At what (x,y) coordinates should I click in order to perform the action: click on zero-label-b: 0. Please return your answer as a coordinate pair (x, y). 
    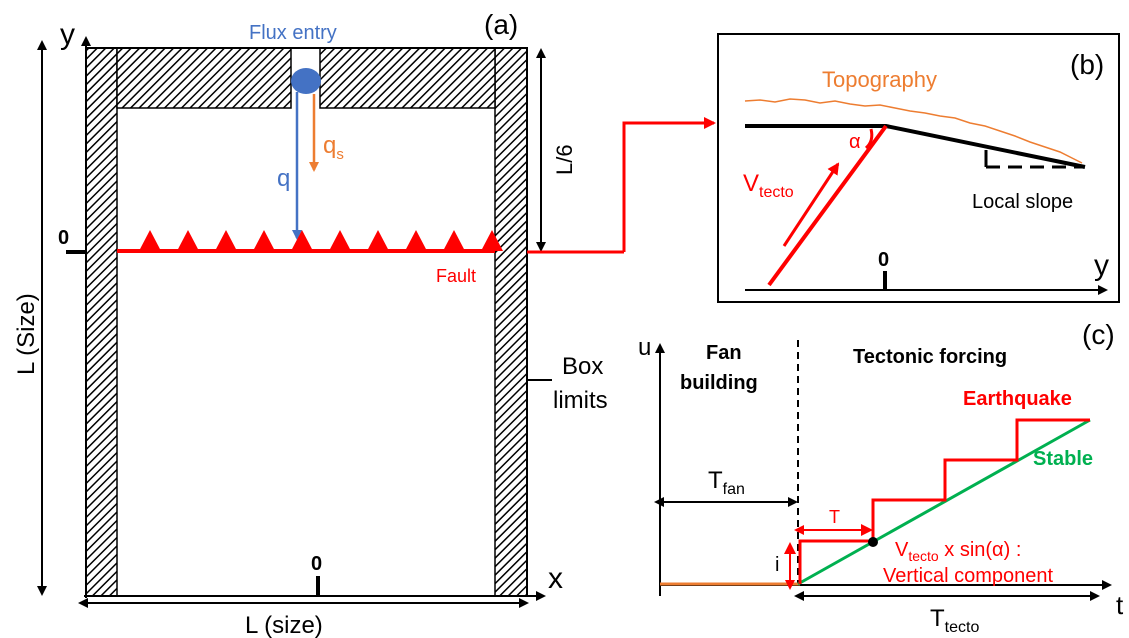
    Looking at the image, I should click on (883, 260).